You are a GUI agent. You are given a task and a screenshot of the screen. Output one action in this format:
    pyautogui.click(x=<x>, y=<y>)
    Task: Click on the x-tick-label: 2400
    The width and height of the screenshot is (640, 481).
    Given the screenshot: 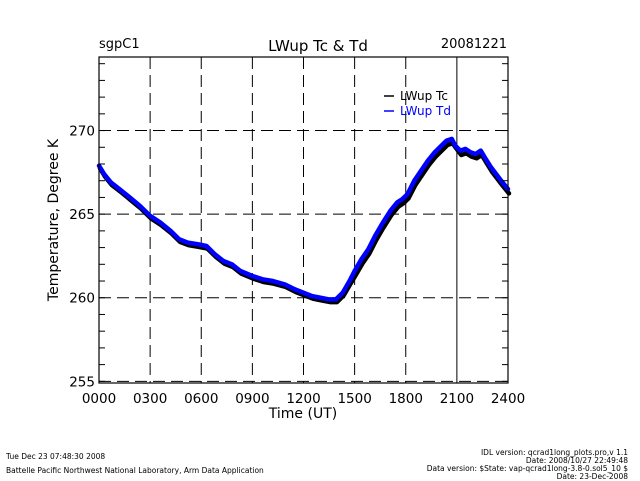 What is the action you would take?
    pyautogui.click(x=508, y=399)
    